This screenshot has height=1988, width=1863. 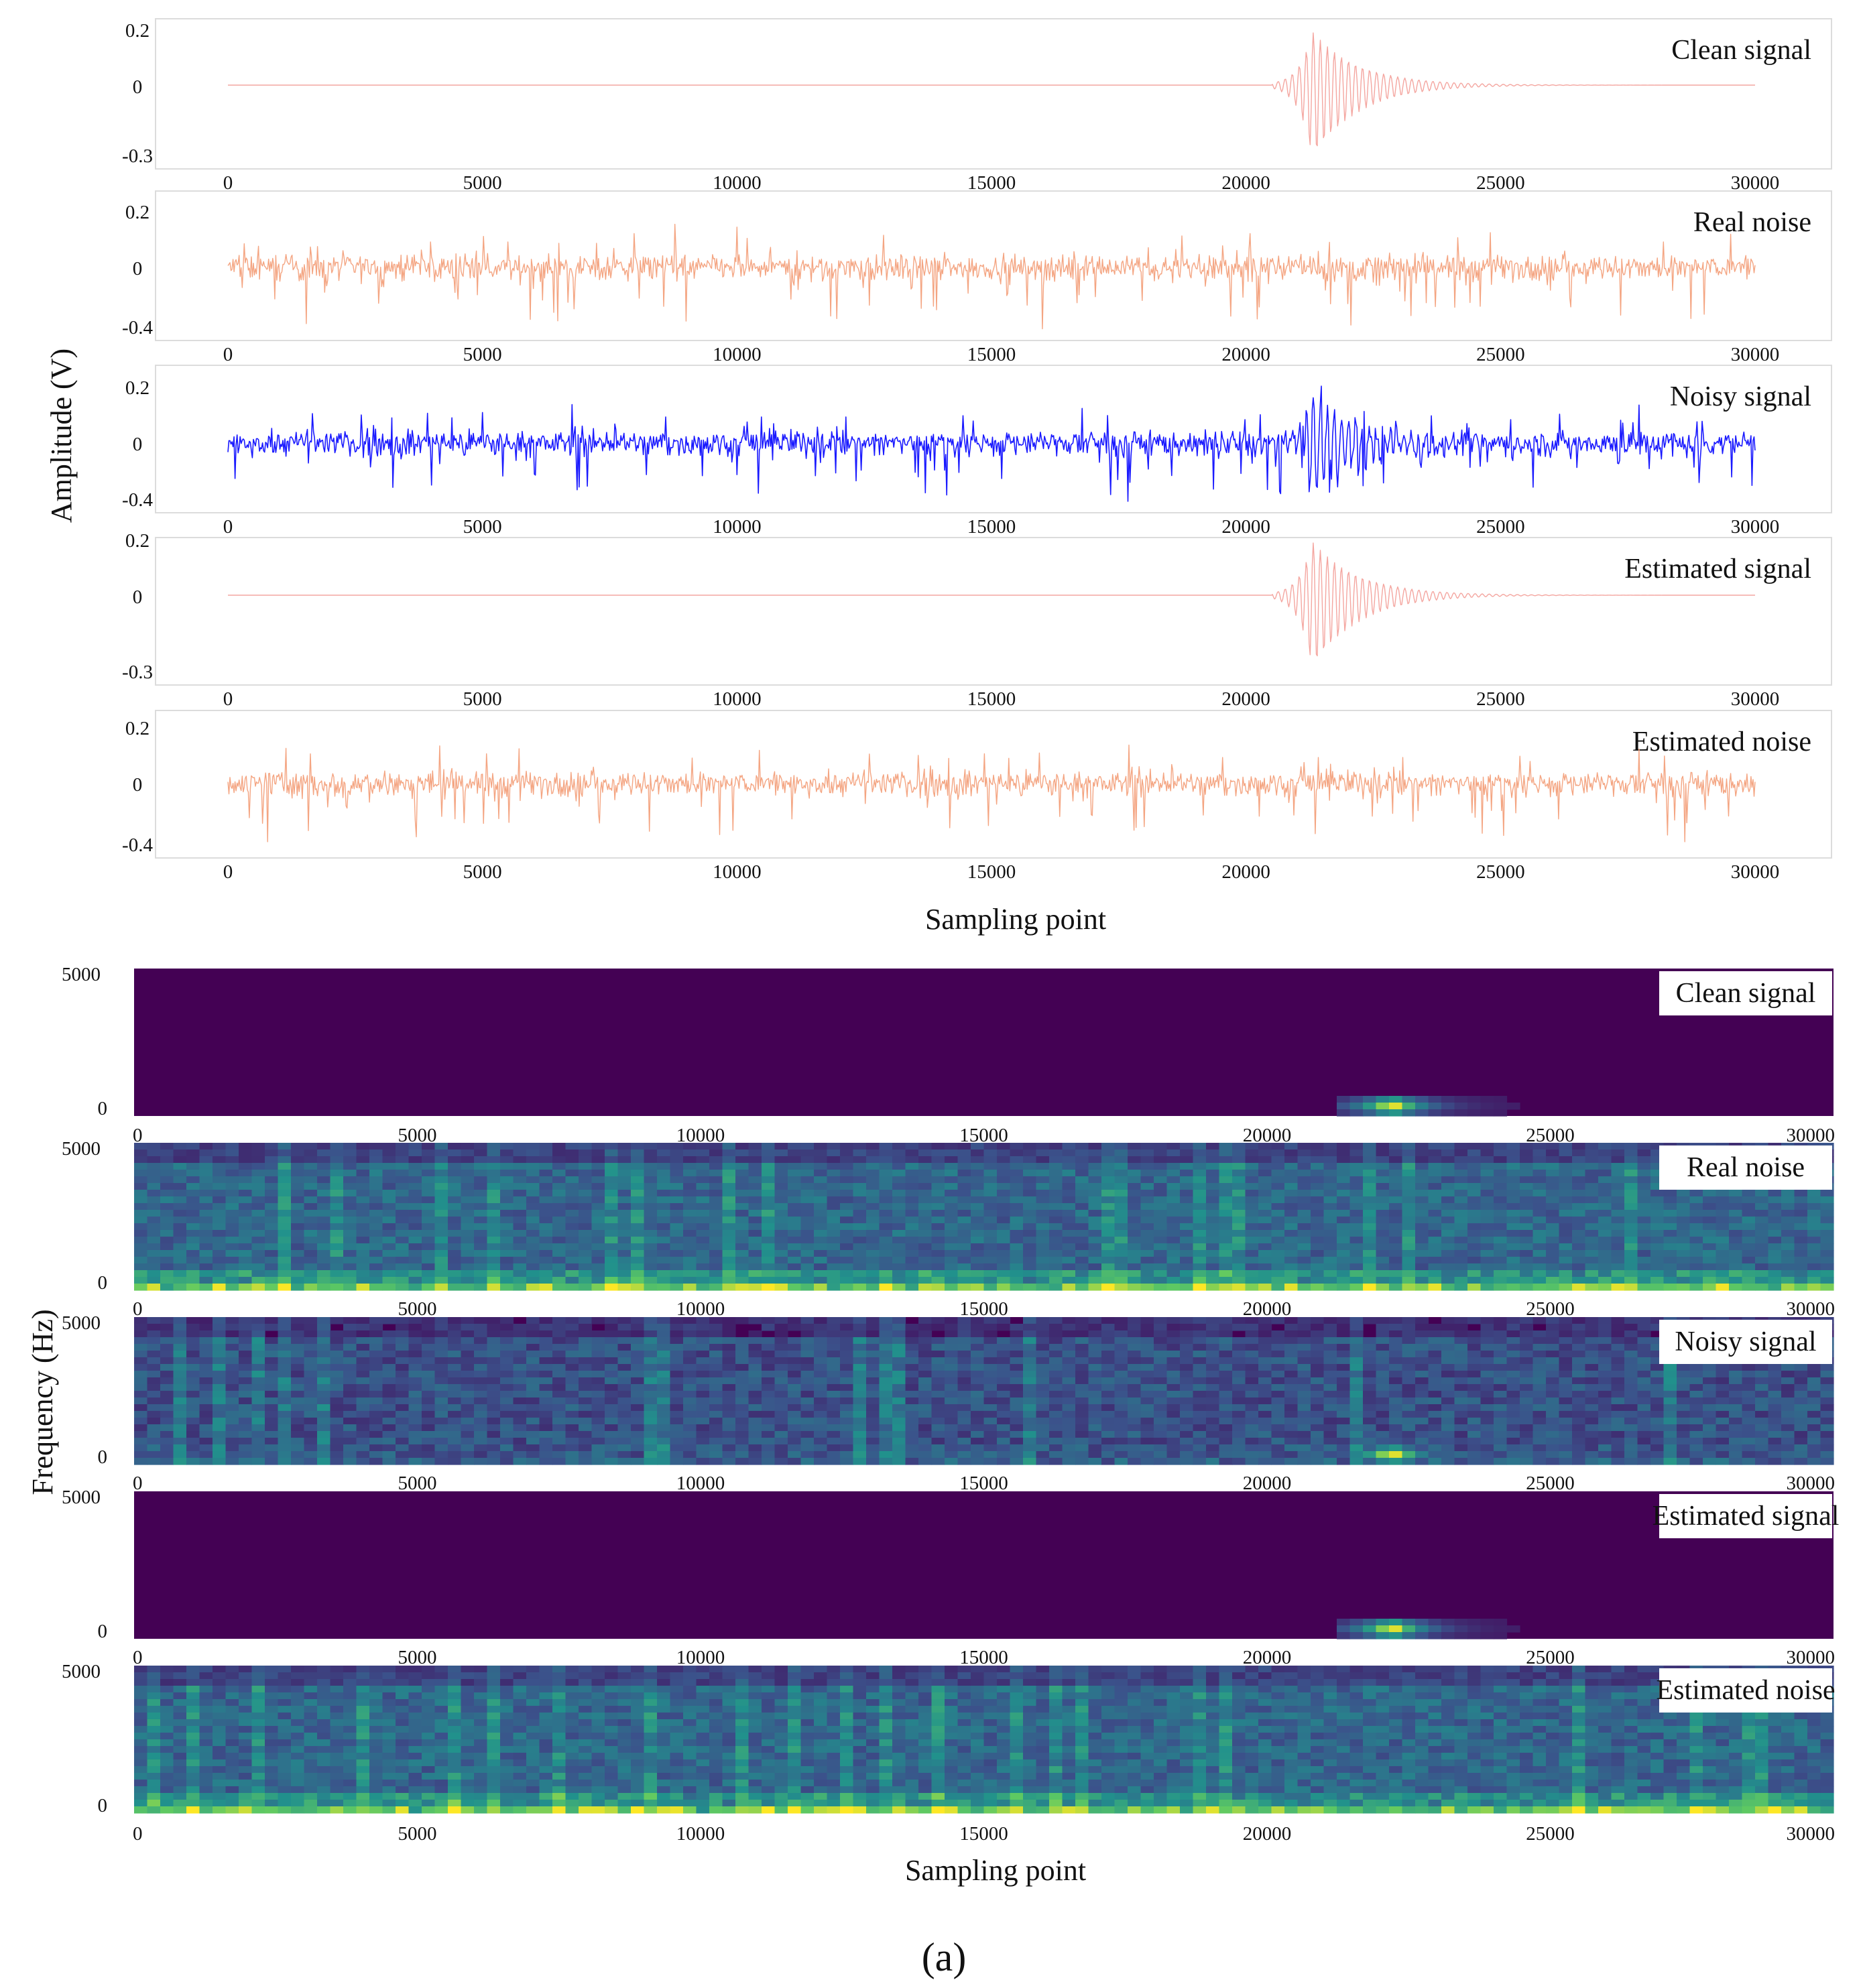 What do you see at coordinates (1245, 183) in the screenshot?
I see `x-tick-label: 20000` at bounding box center [1245, 183].